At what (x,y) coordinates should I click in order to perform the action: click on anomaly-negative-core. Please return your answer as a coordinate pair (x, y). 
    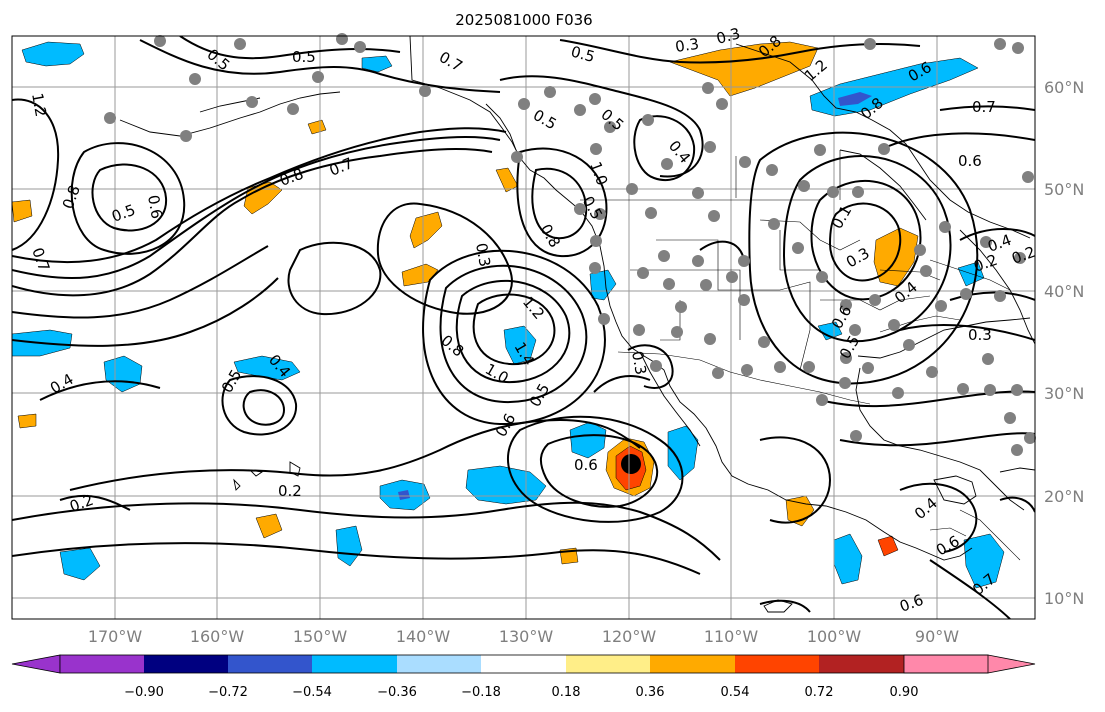
    Looking at the image, I should click on (404, 495).